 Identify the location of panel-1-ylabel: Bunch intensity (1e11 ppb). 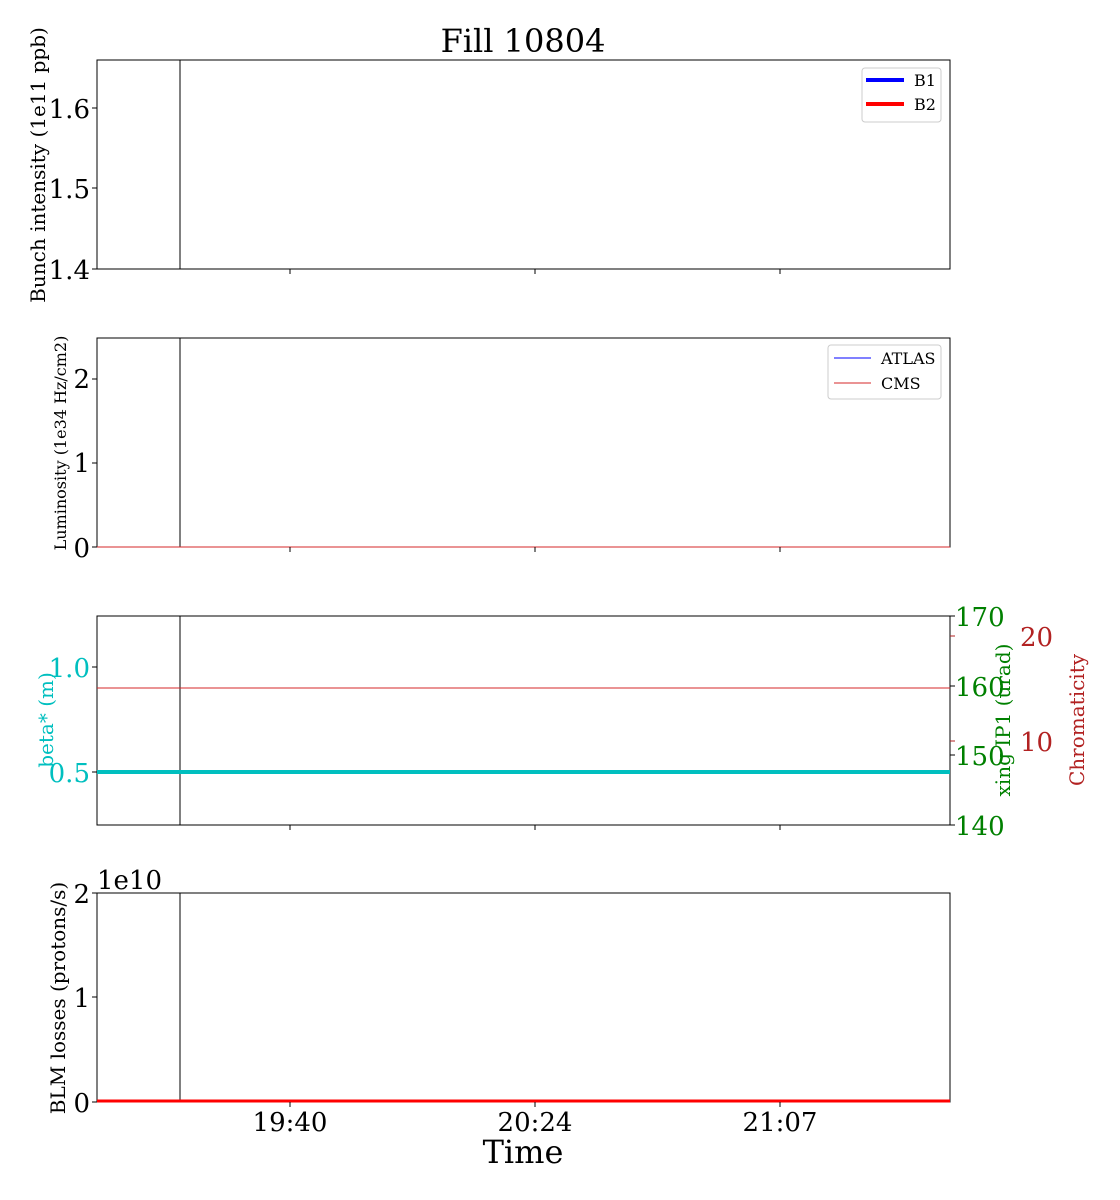
(38, 165).